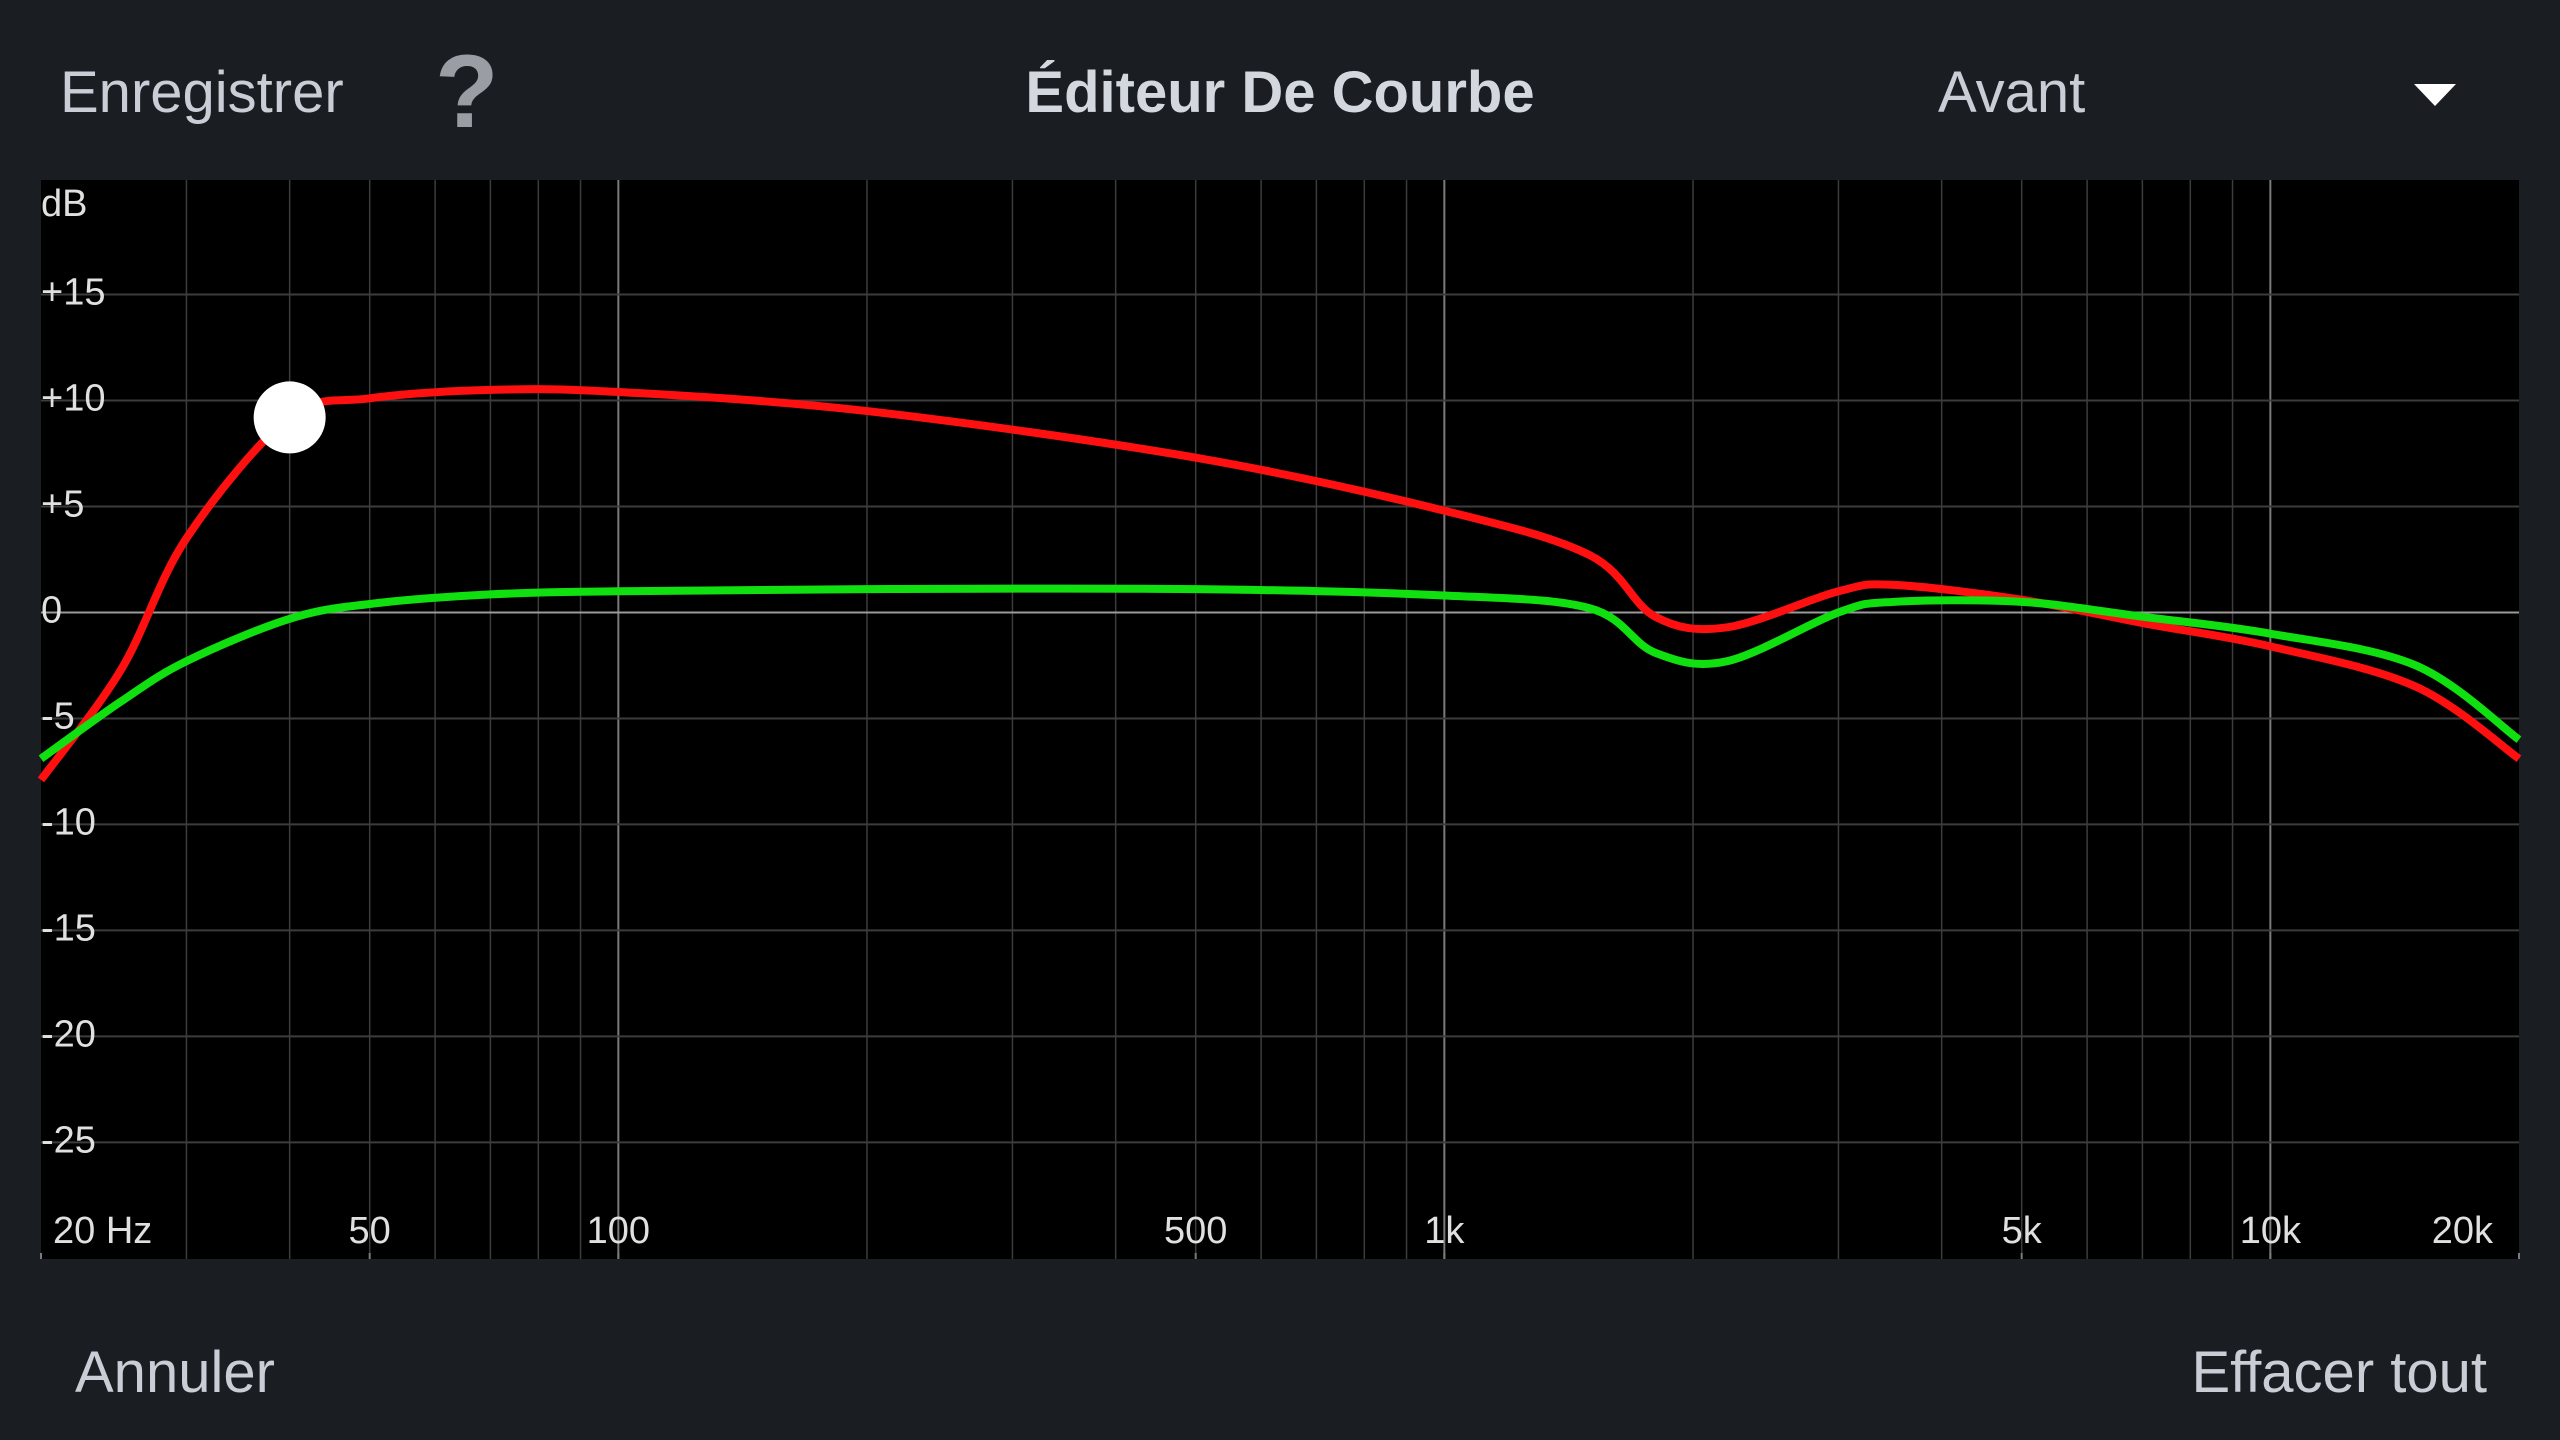 The height and width of the screenshot is (1440, 2560). Describe the element at coordinates (2463, 1231) in the screenshot. I see `x-tick-label: 20k` at that location.